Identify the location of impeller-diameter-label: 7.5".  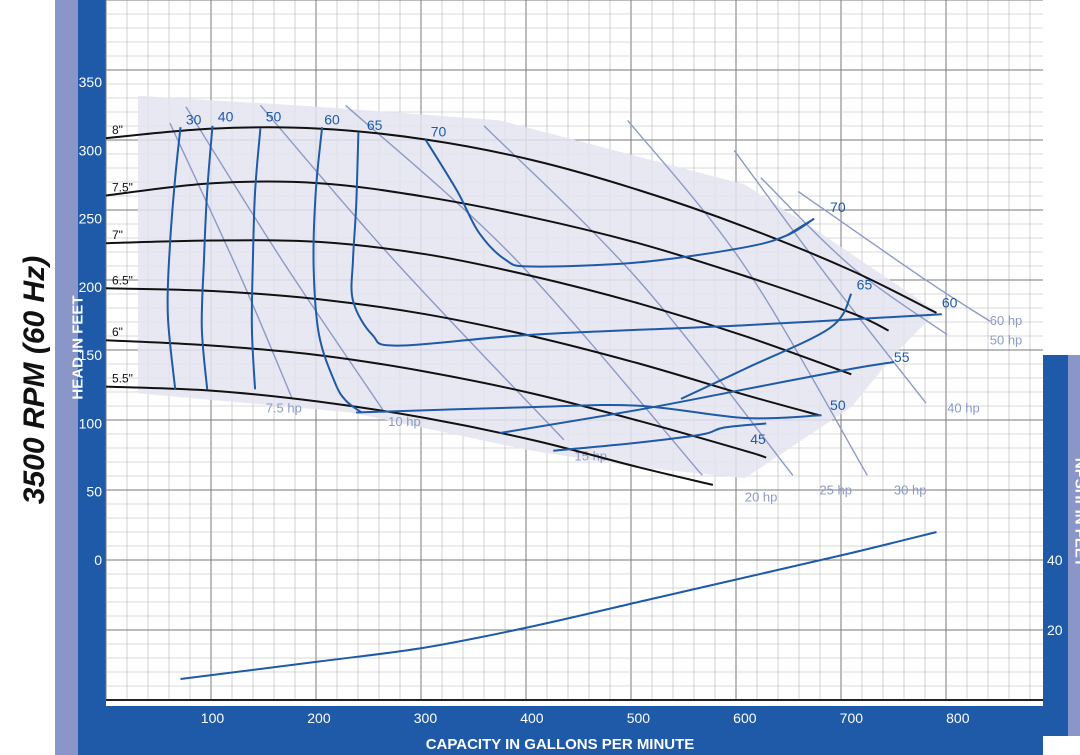
(122, 187).